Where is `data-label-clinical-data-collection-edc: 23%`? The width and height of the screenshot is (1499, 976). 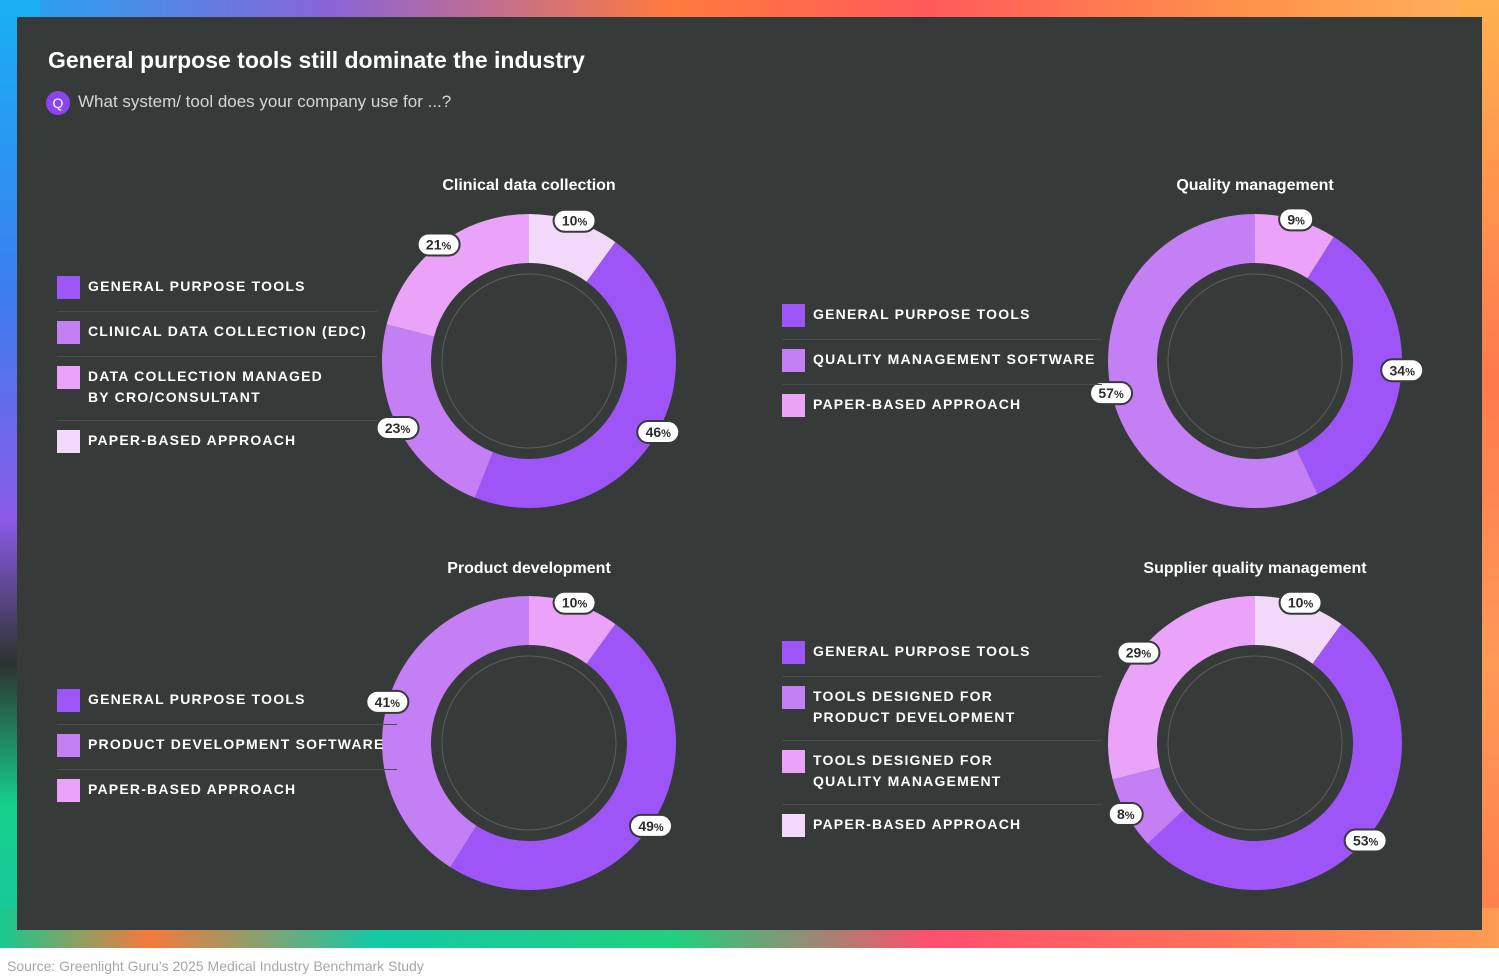
data-label-clinical-data-collection-edc: 23% is located at coordinates (397, 427).